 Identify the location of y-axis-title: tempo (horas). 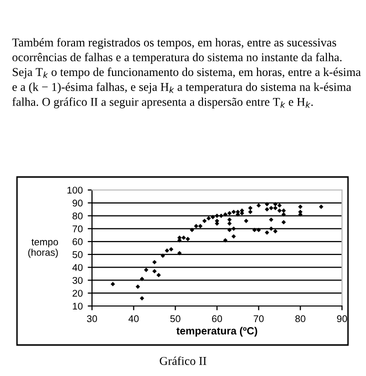
(43, 248).